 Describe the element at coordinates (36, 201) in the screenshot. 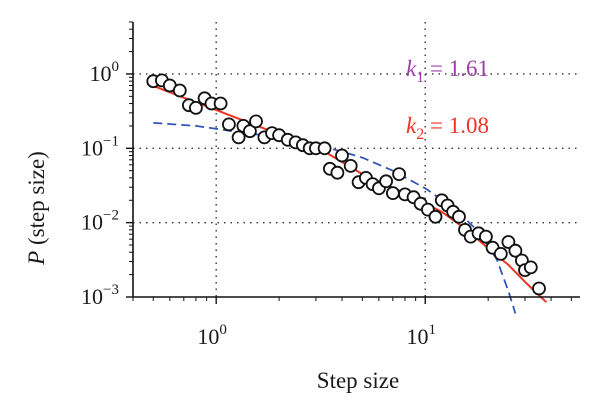

I see `y-axis-label-rest: (step size)` at that location.